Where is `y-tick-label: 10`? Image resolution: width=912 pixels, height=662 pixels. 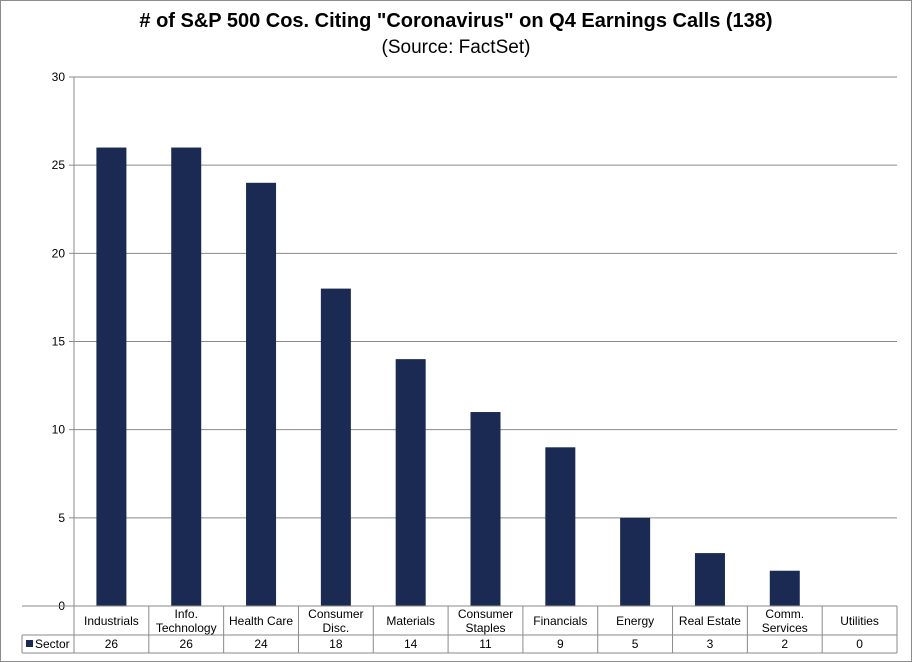 y-tick-label: 10 is located at coordinates (59, 430).